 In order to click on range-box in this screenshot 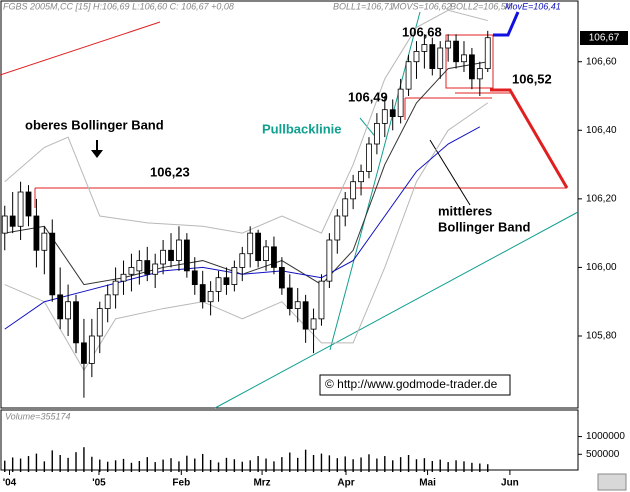, I will do `click(469, 61)`.